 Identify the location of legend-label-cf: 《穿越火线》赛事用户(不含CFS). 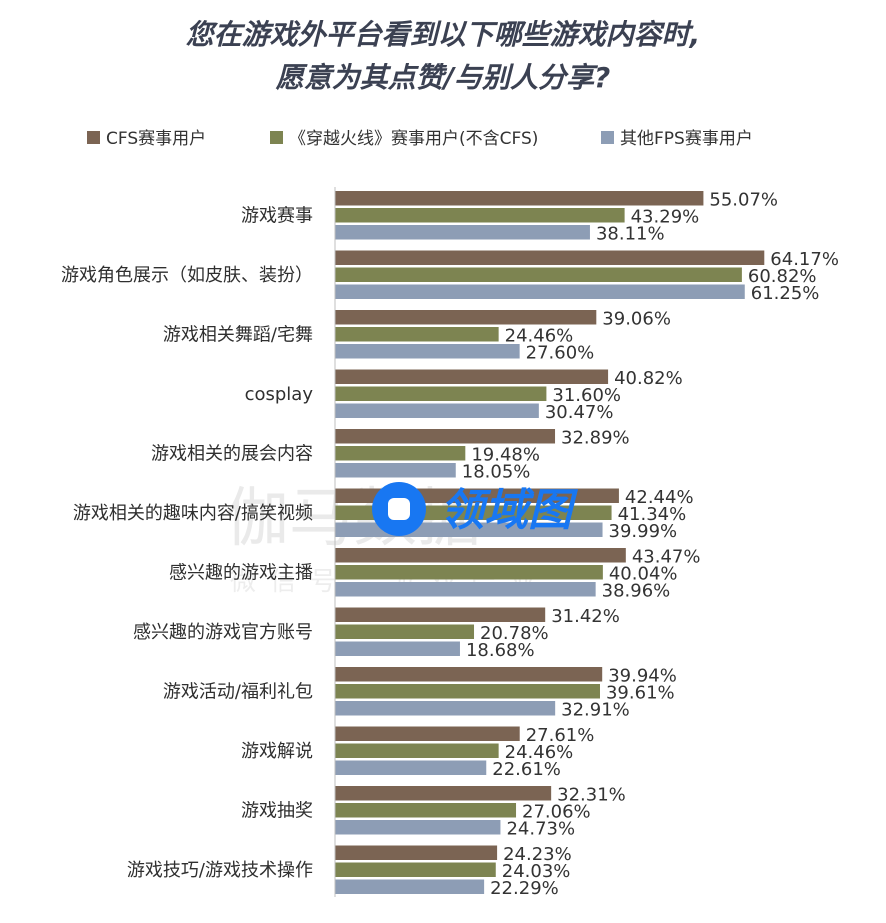
(413, 138).